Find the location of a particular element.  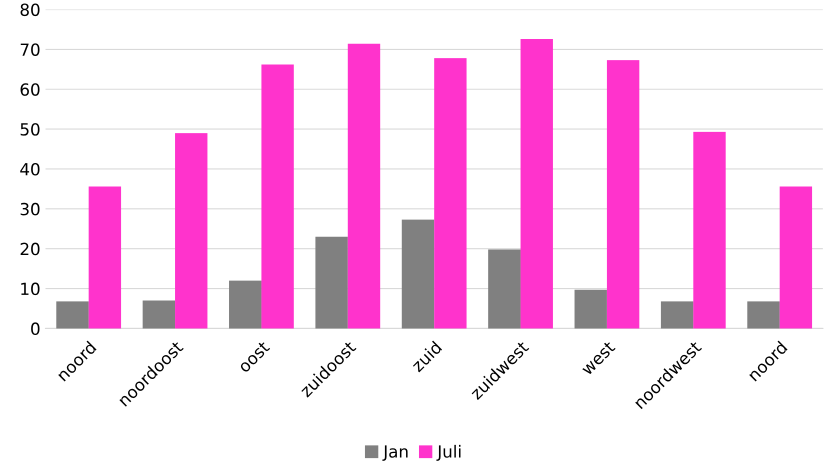

legend-label: Juli is located at coordinates (448, 452).